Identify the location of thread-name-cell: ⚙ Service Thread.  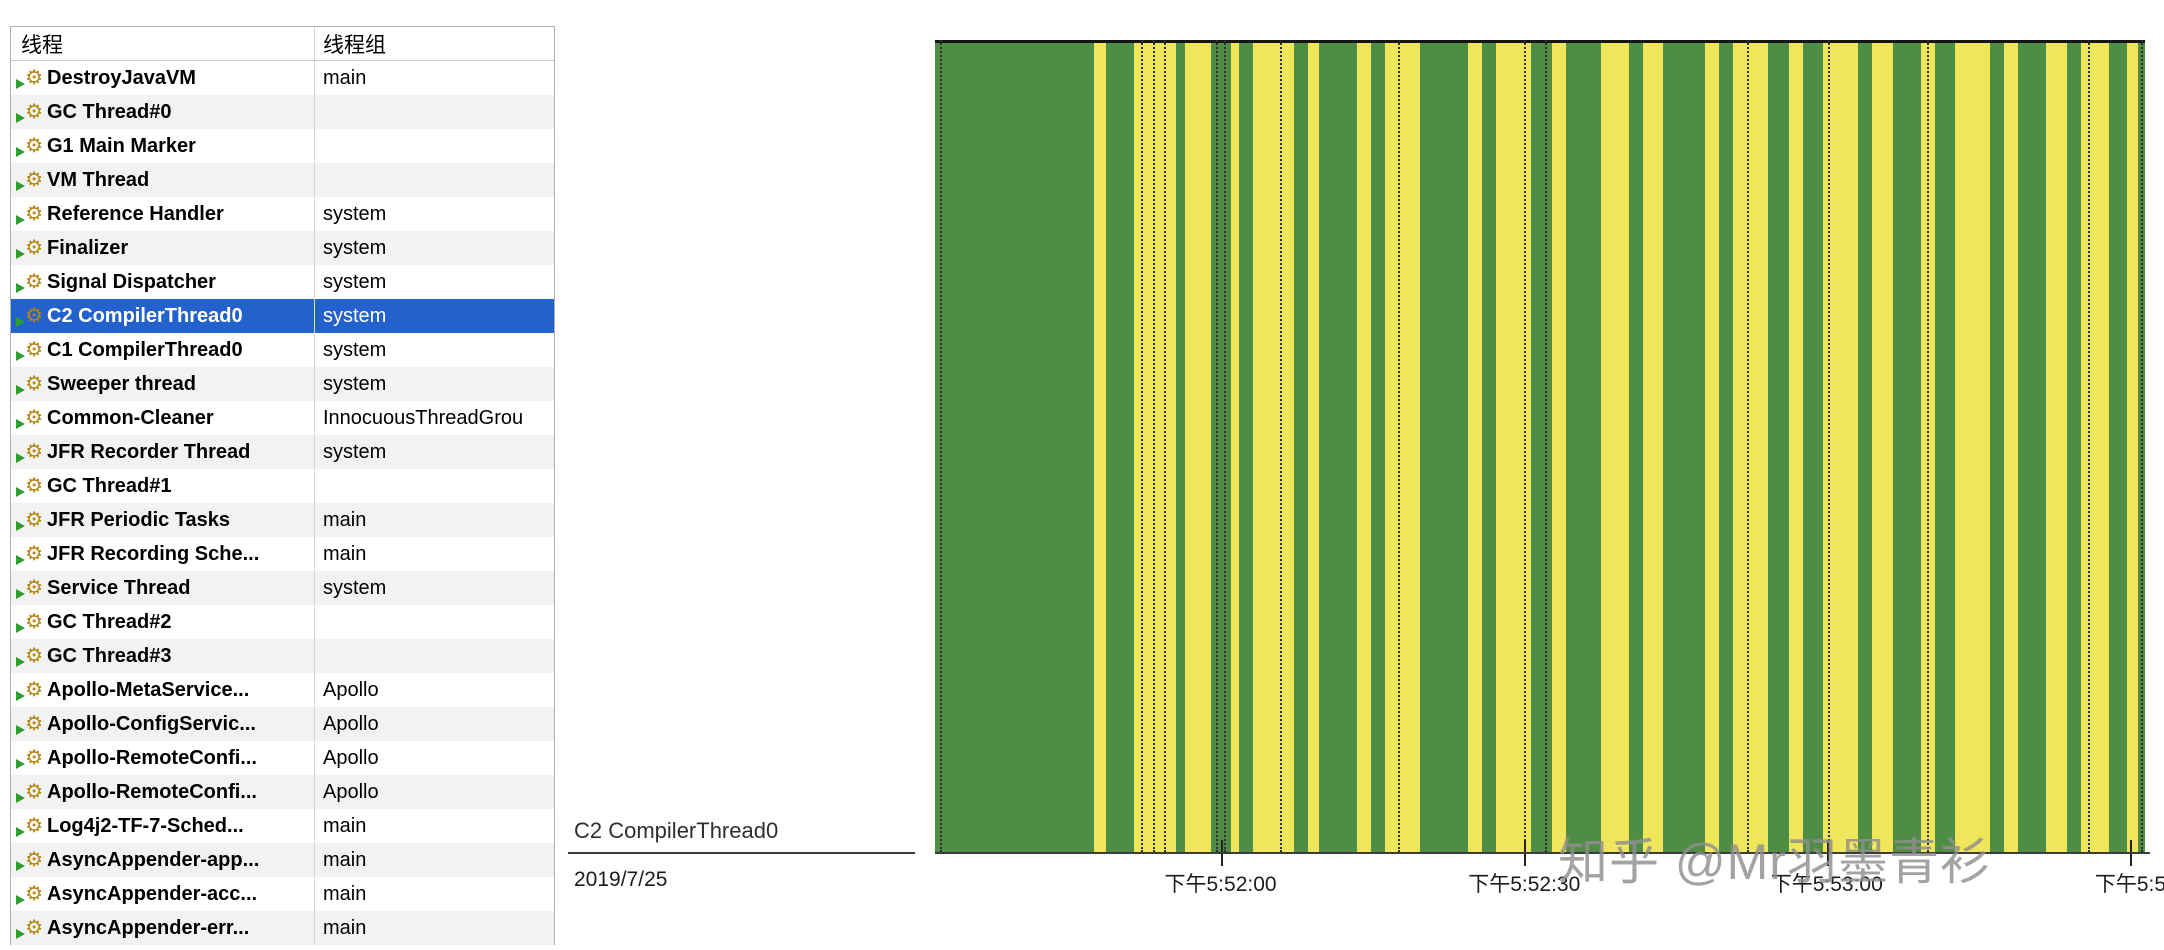
(162, 588).